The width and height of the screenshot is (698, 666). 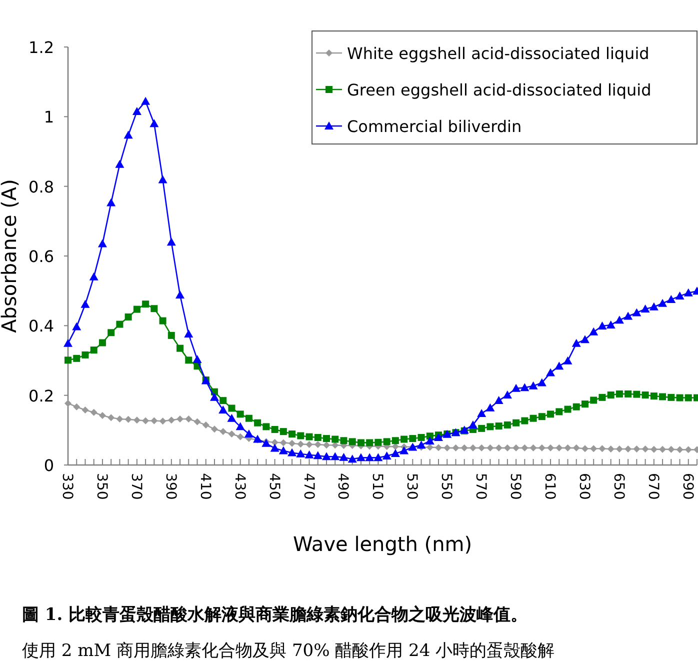 I want to click on y-tick-label: 1, so click(x=49, y=117).